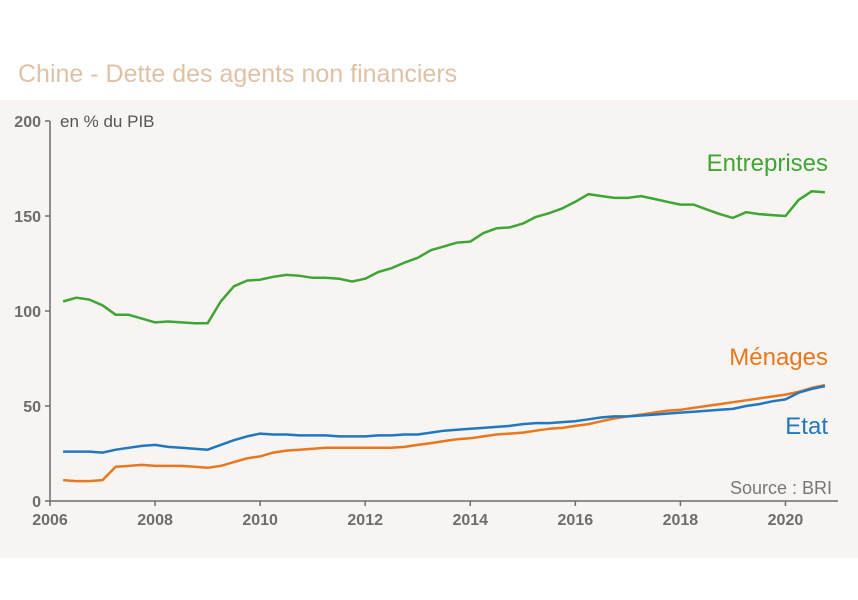 Image resolution: width=858 pixels, height=600 pixels. What do you see at coordinates (260, 520) in the screenshot?
I see `x-tick-label: 2010` at bounding box center [260, 520].